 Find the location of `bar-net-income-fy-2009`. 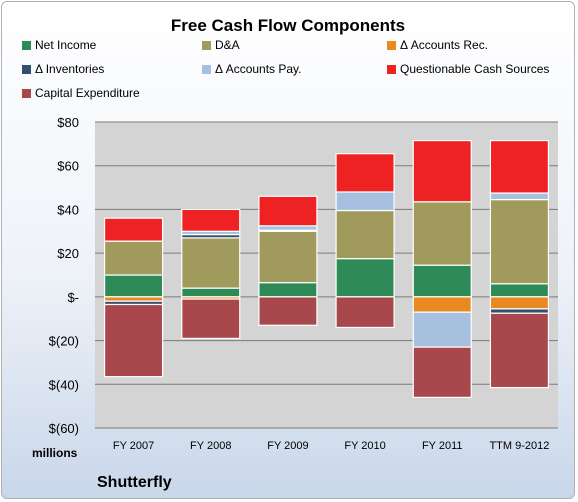

bar-net-income-fy-2009 is located at coordinates (288, 290).